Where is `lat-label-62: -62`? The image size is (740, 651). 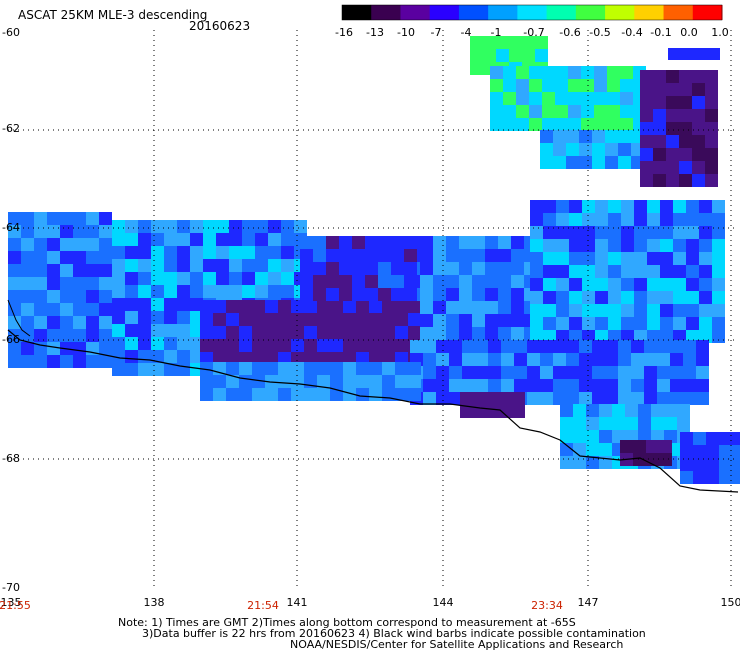 lat-label-62: -62 is located at coordinates (11, 128).